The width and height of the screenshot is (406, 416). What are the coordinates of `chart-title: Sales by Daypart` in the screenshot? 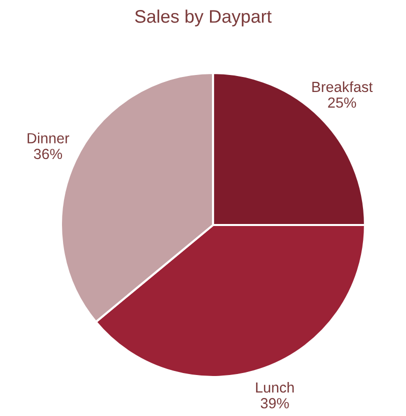 It's located at (203, 18).